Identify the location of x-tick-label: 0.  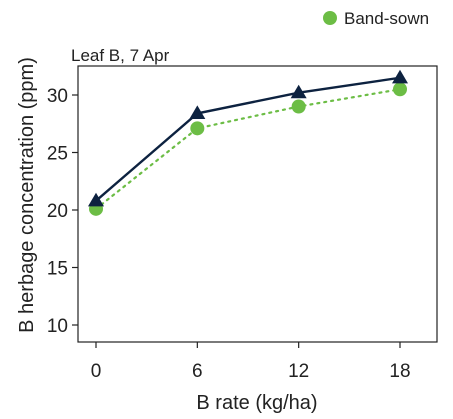
(96, 371).